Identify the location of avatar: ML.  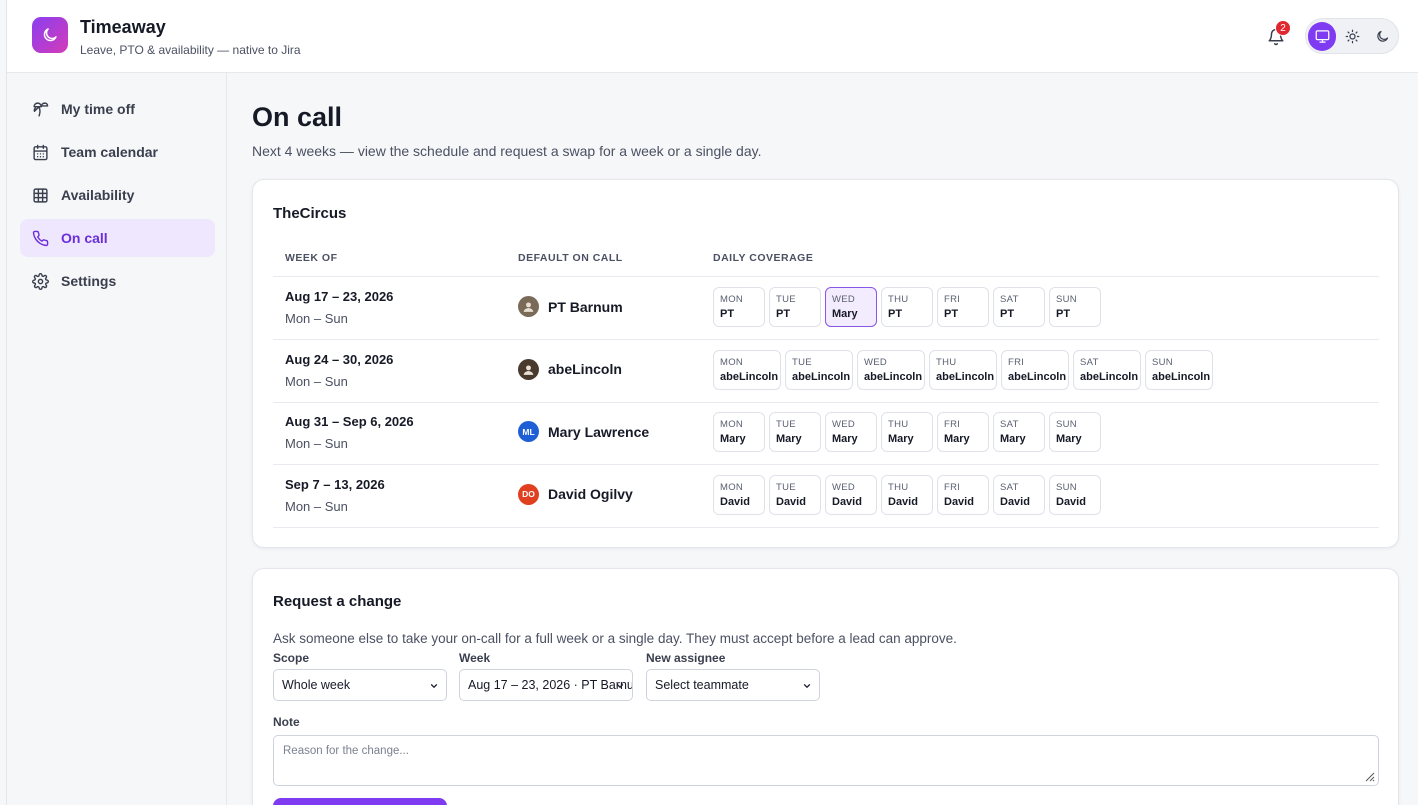
(528, 431).